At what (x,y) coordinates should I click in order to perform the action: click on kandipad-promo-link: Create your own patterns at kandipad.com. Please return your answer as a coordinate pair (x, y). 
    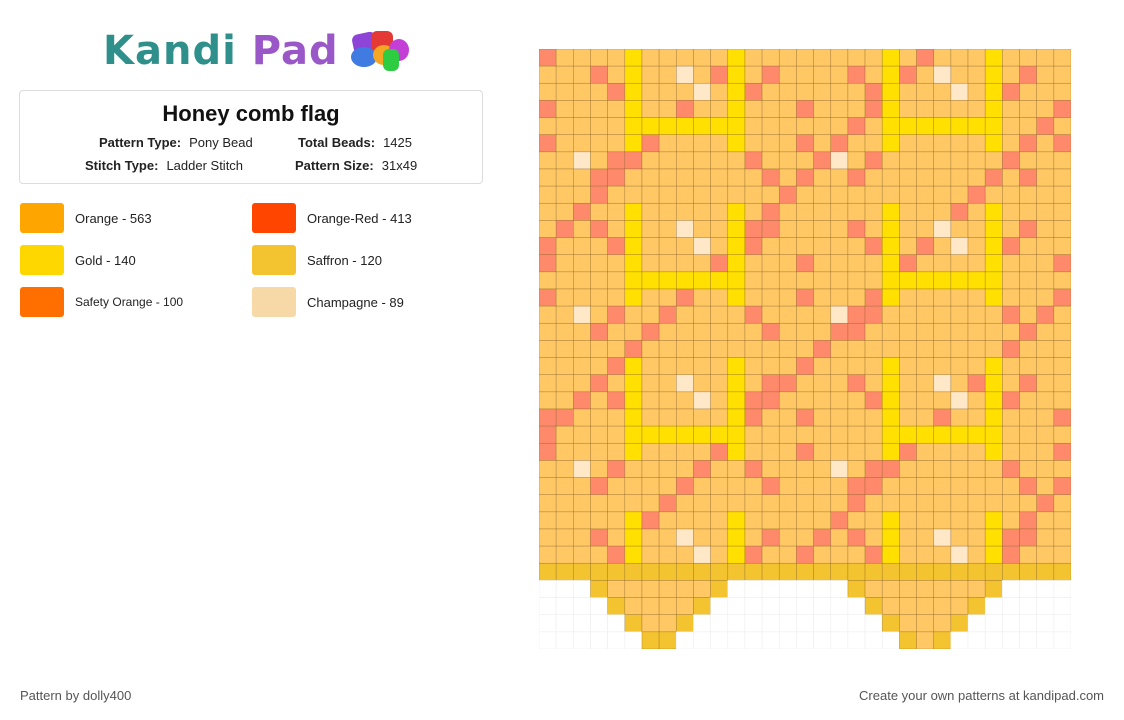
    Looking at the image, I should click on (981, 695).